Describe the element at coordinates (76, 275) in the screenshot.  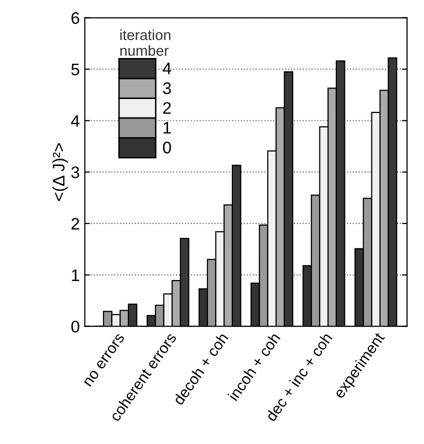
I see `y-tick-label: 1` at that location.